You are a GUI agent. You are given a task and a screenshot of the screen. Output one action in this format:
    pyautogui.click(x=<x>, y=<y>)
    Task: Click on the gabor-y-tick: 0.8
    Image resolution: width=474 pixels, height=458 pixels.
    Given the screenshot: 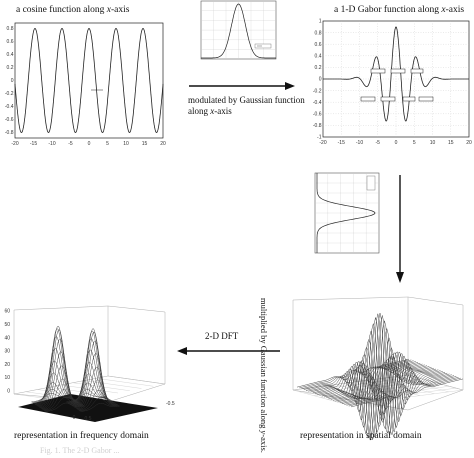 What is the action you would take?
    pyautogui.click(x=318, y=33)
    